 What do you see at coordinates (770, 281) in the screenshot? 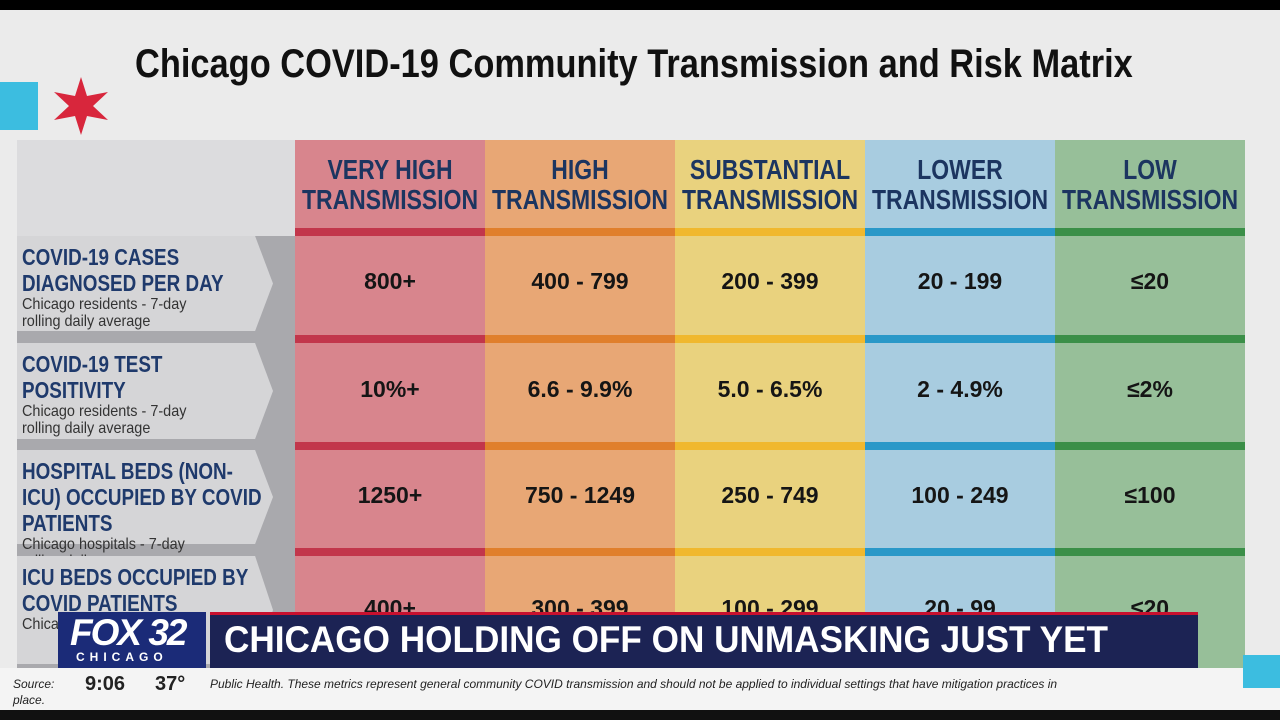
I see `cell-value: 200 - 399` at bounding box center [770, 281].